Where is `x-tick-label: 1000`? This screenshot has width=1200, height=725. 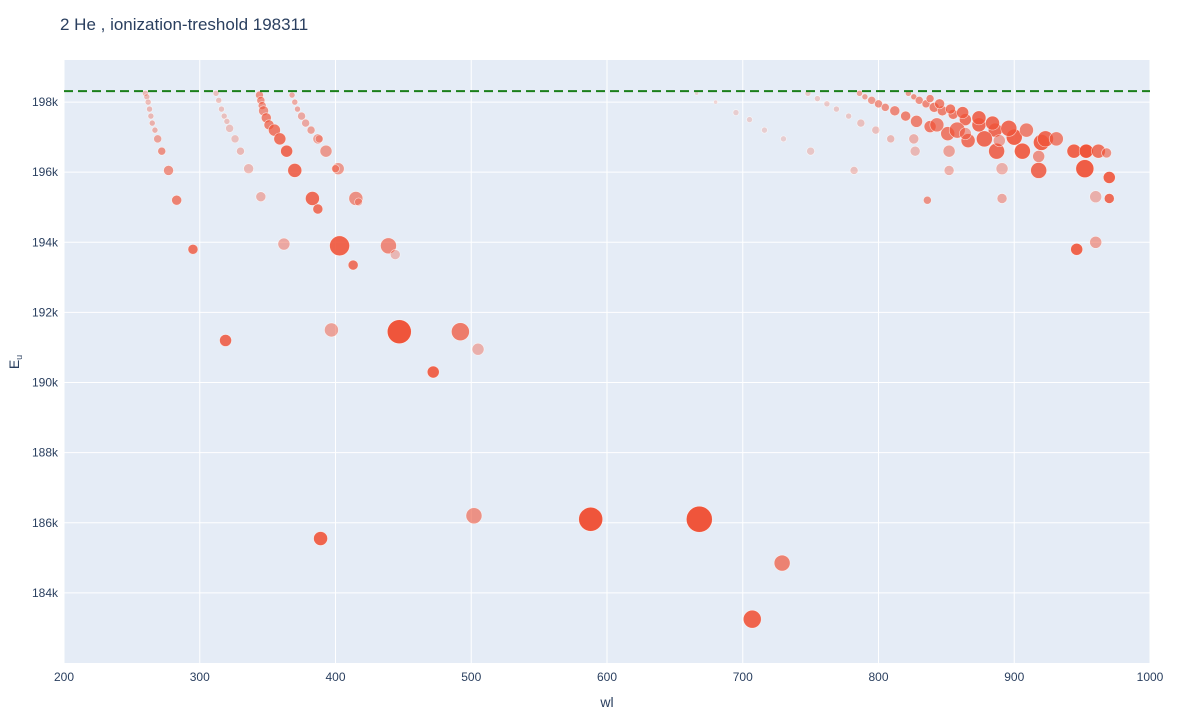
x-tick-label: 1000 is located at coordinates (1150, 677).